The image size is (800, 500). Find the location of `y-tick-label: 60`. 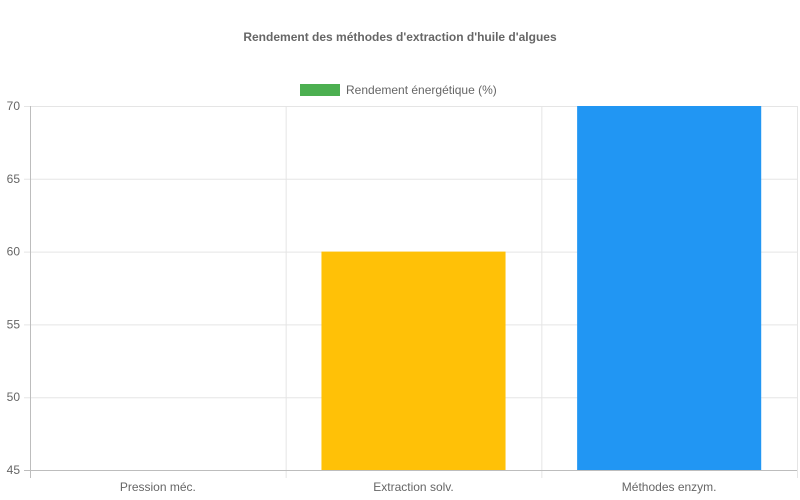

y-tick-label: 60 is located at coordinates (14, 252).